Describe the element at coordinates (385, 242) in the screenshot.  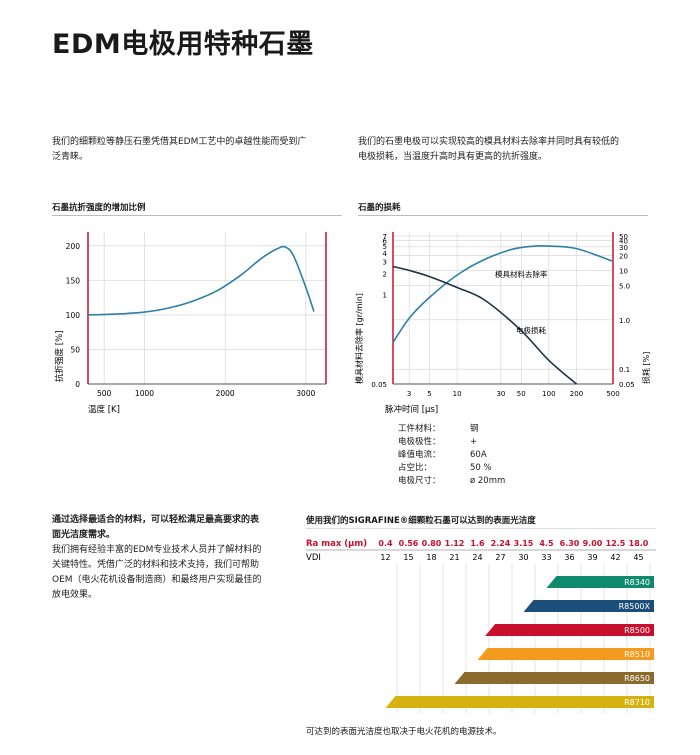
I see `chart2-left-tick-label: 6` at that location.